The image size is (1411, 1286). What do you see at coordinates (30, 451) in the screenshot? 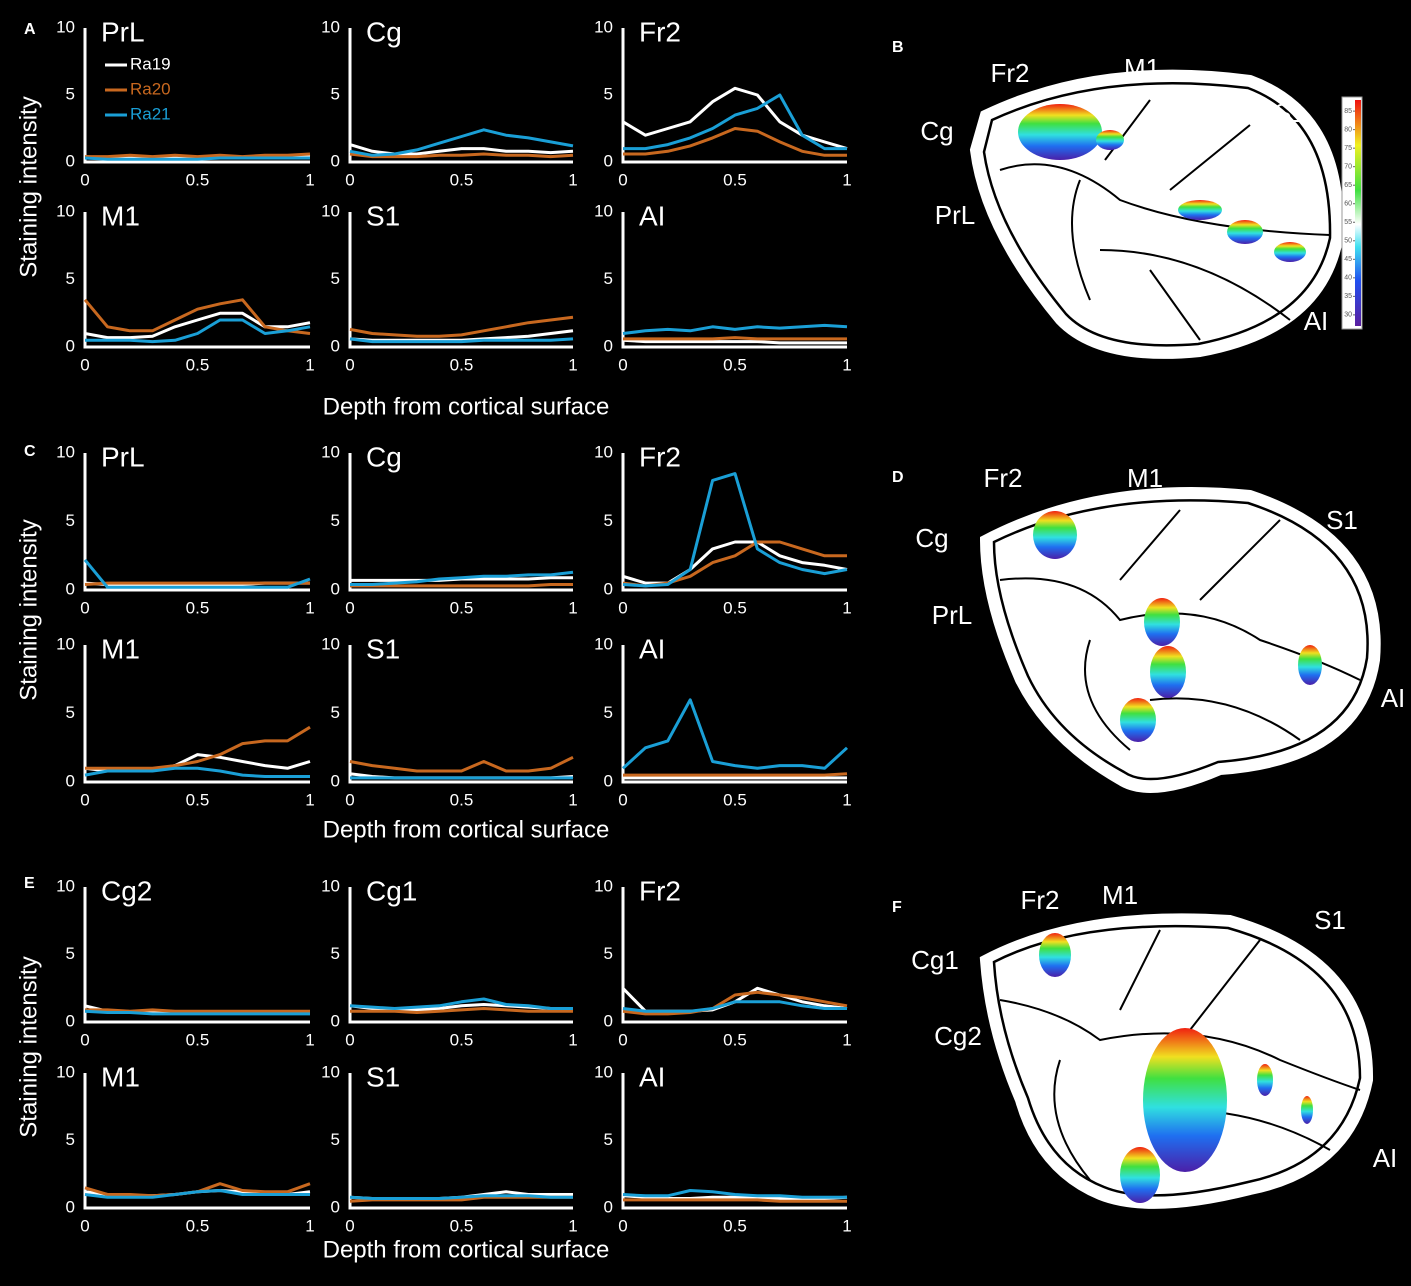
I see `panel-label: C` at bounding box center [30, 451].